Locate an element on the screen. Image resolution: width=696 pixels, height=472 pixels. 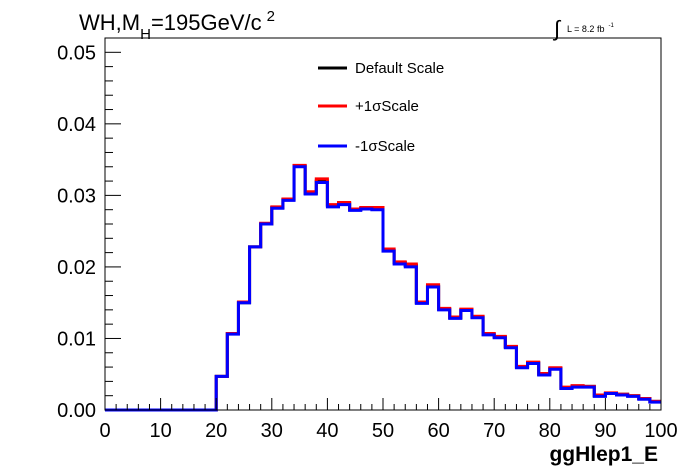
legend-label-0: Default Scale is located at coordinates (399, 68).